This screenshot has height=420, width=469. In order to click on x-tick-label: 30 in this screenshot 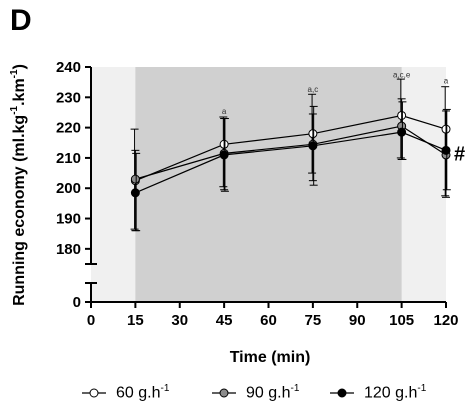, I will do `click(179, 320)`.